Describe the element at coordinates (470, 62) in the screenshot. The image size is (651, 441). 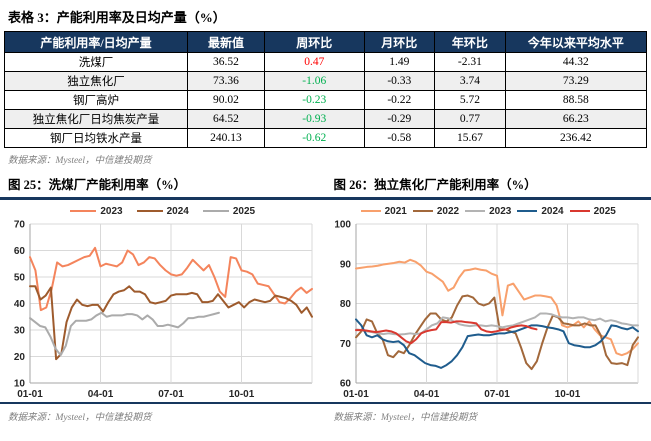
I see `yoy-value: -2.31` at that location.